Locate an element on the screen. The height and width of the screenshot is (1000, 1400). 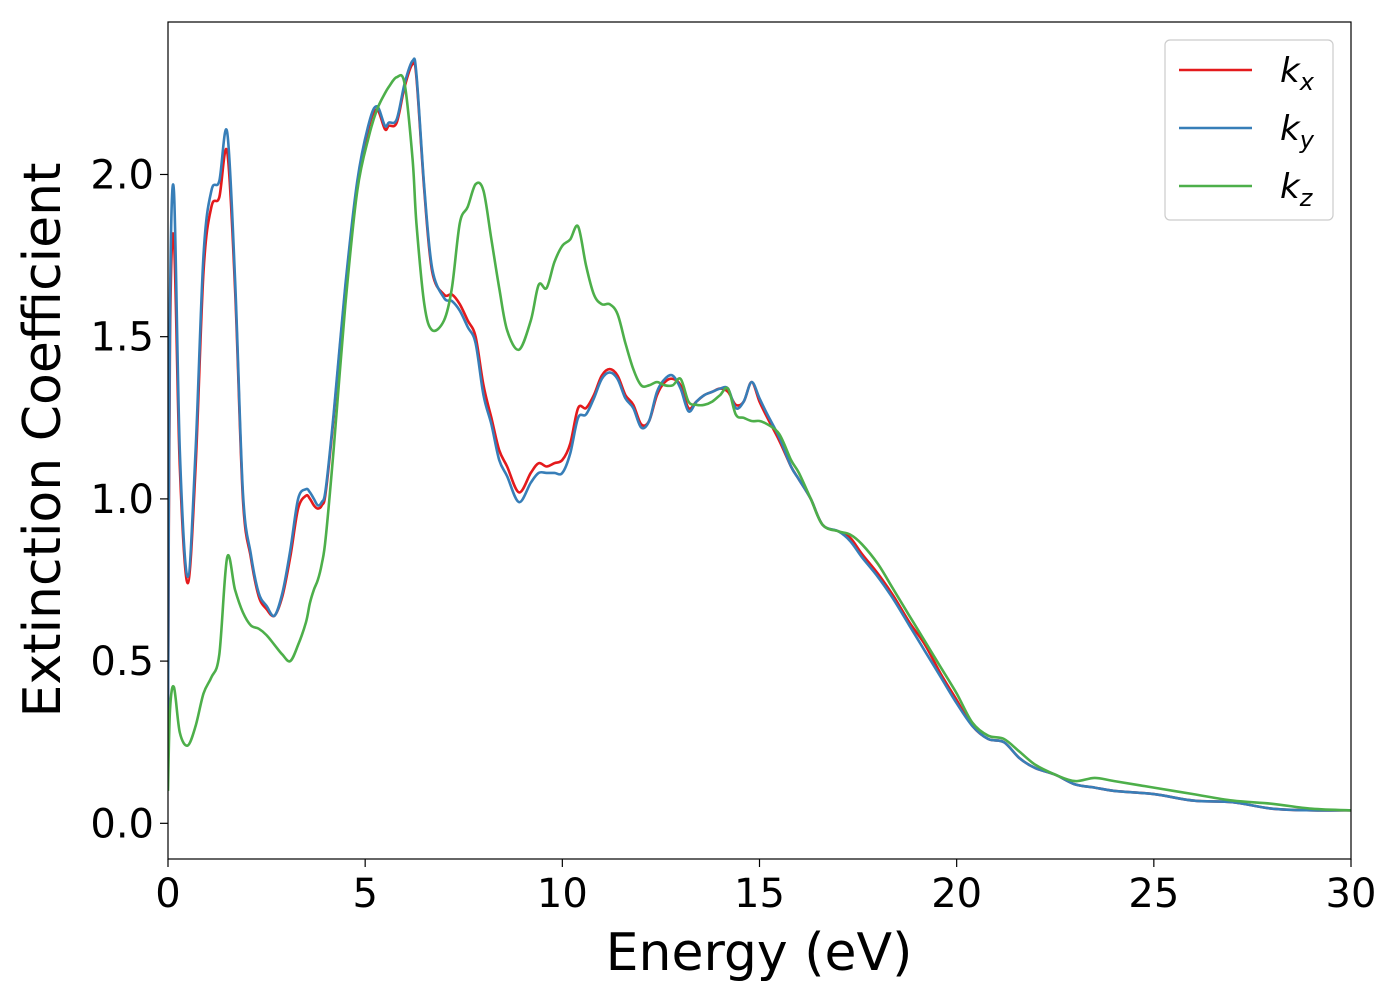
x-tick-label: 15 is located at coordinates (759, 894).